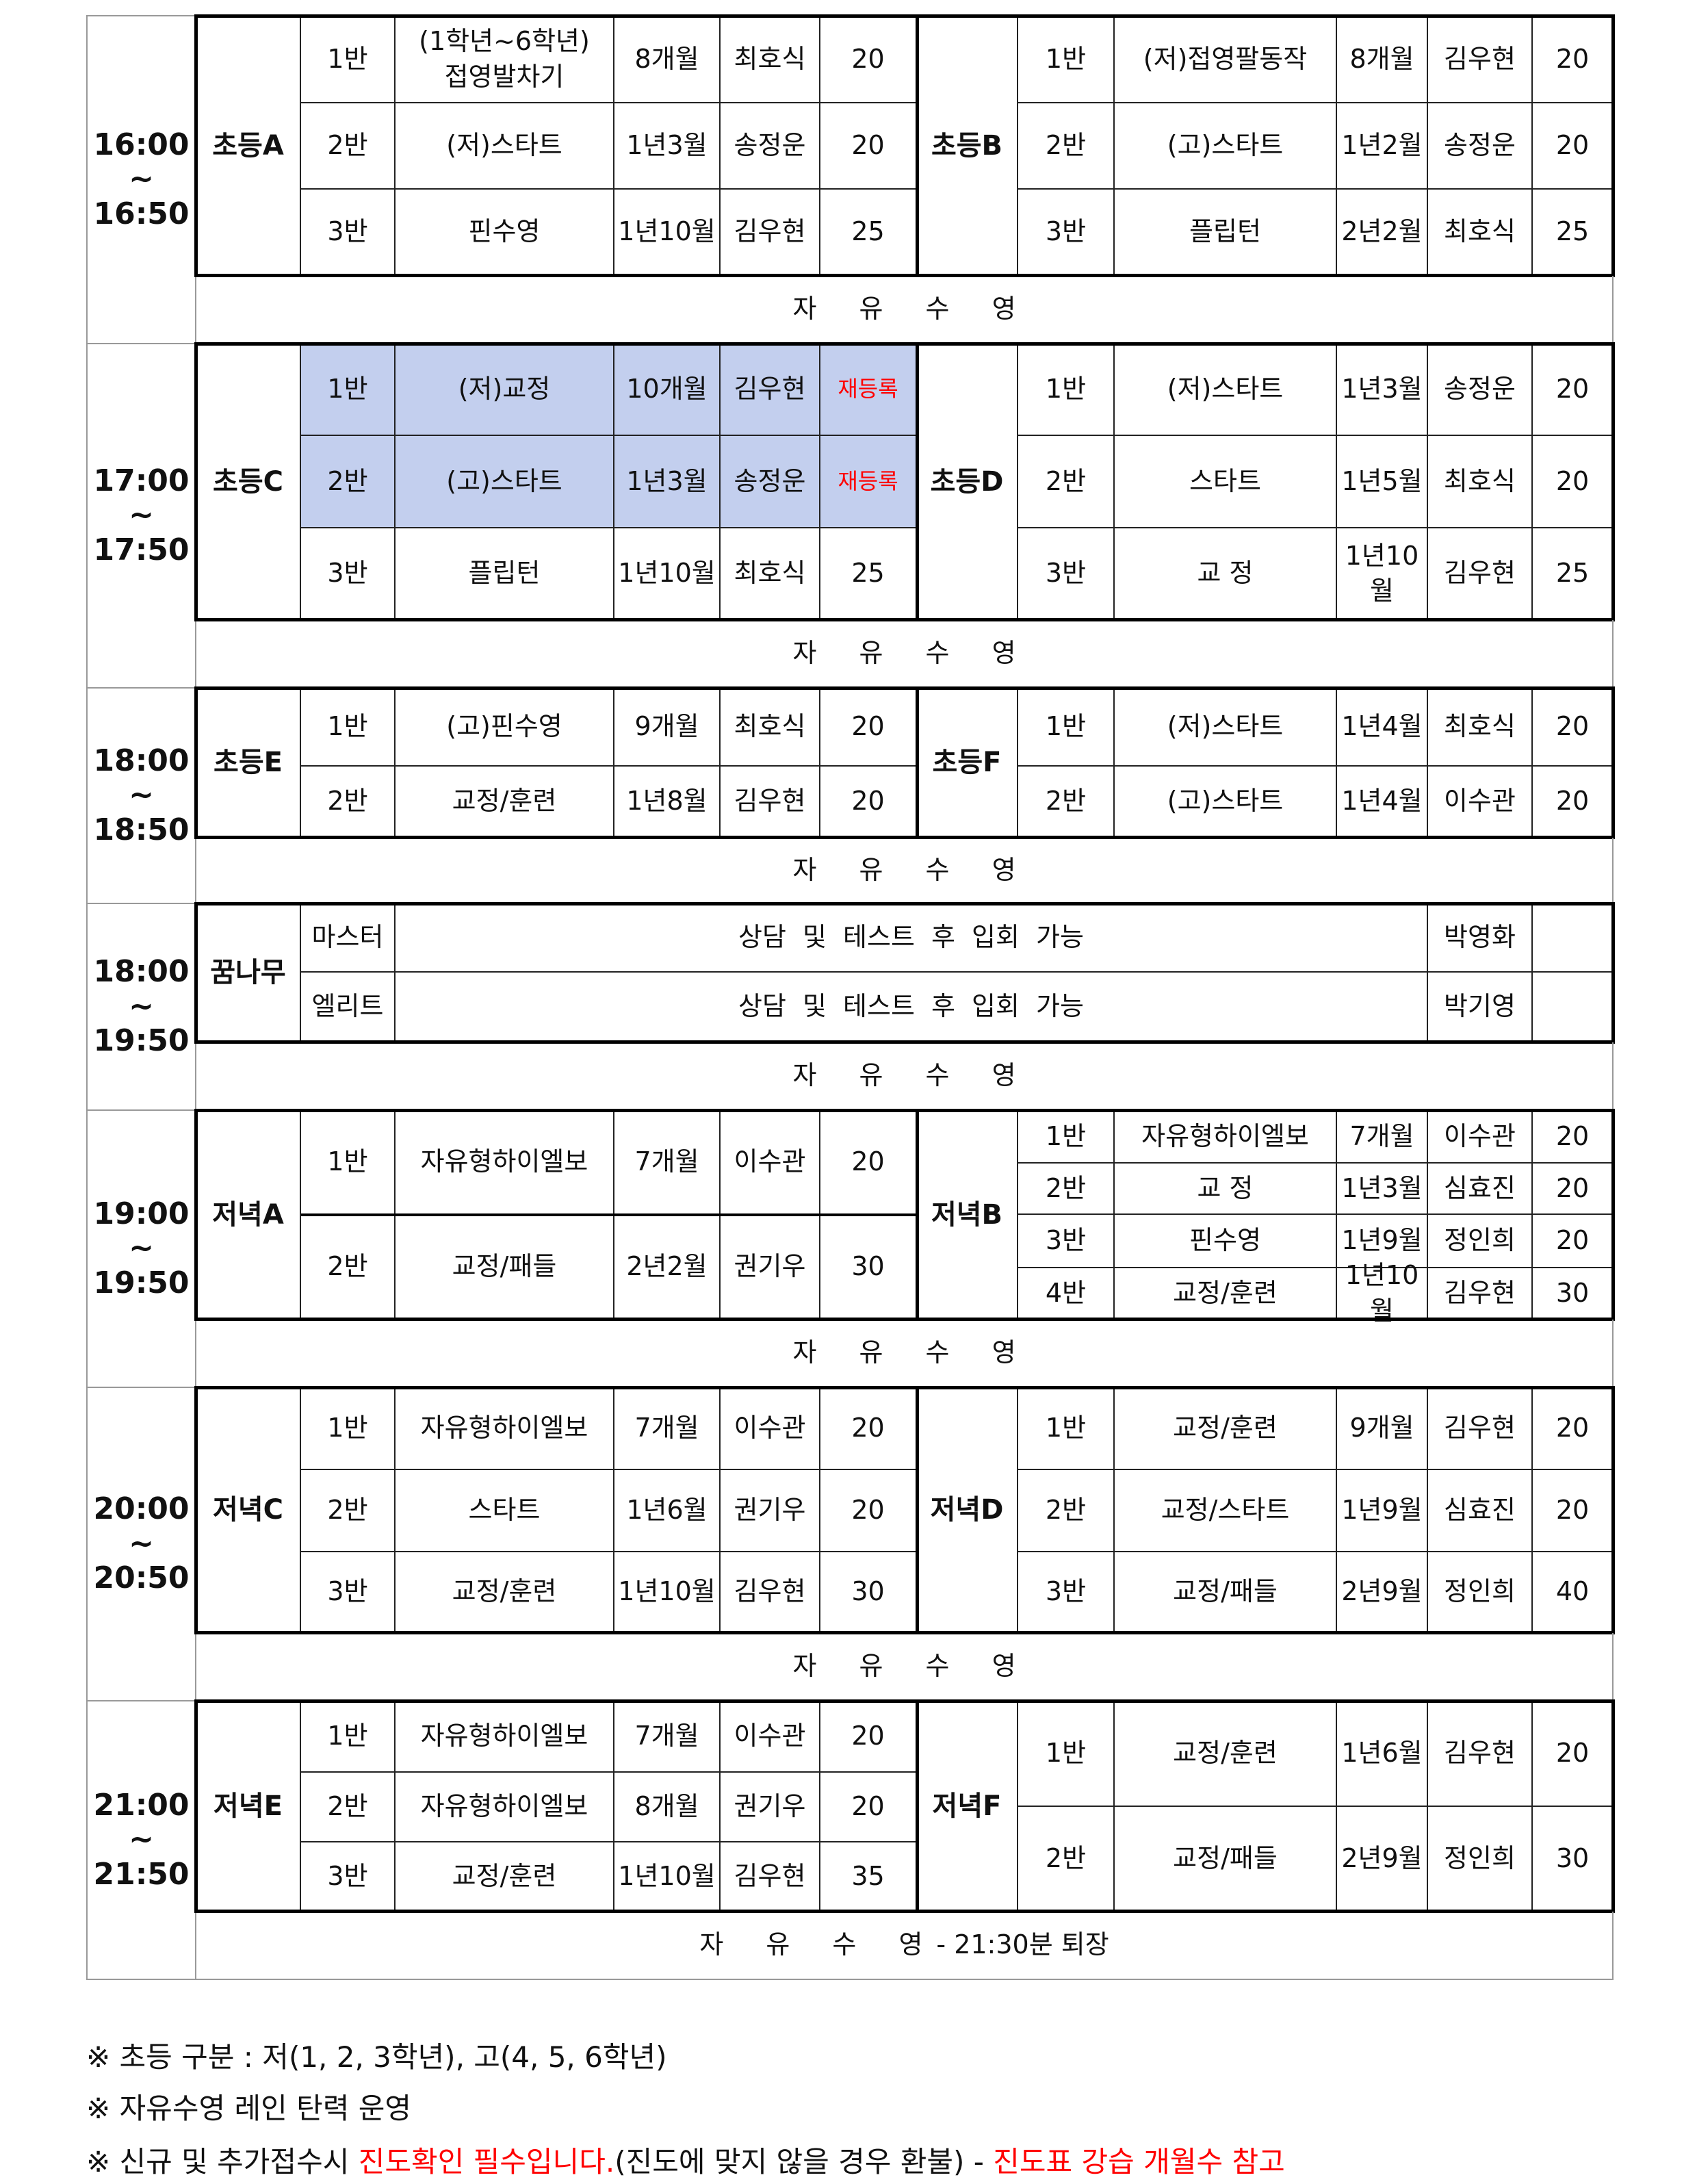 This screenshot has width=1697, height=2184. I want to click on subject-cell: 플립턴, so click(505, 574).